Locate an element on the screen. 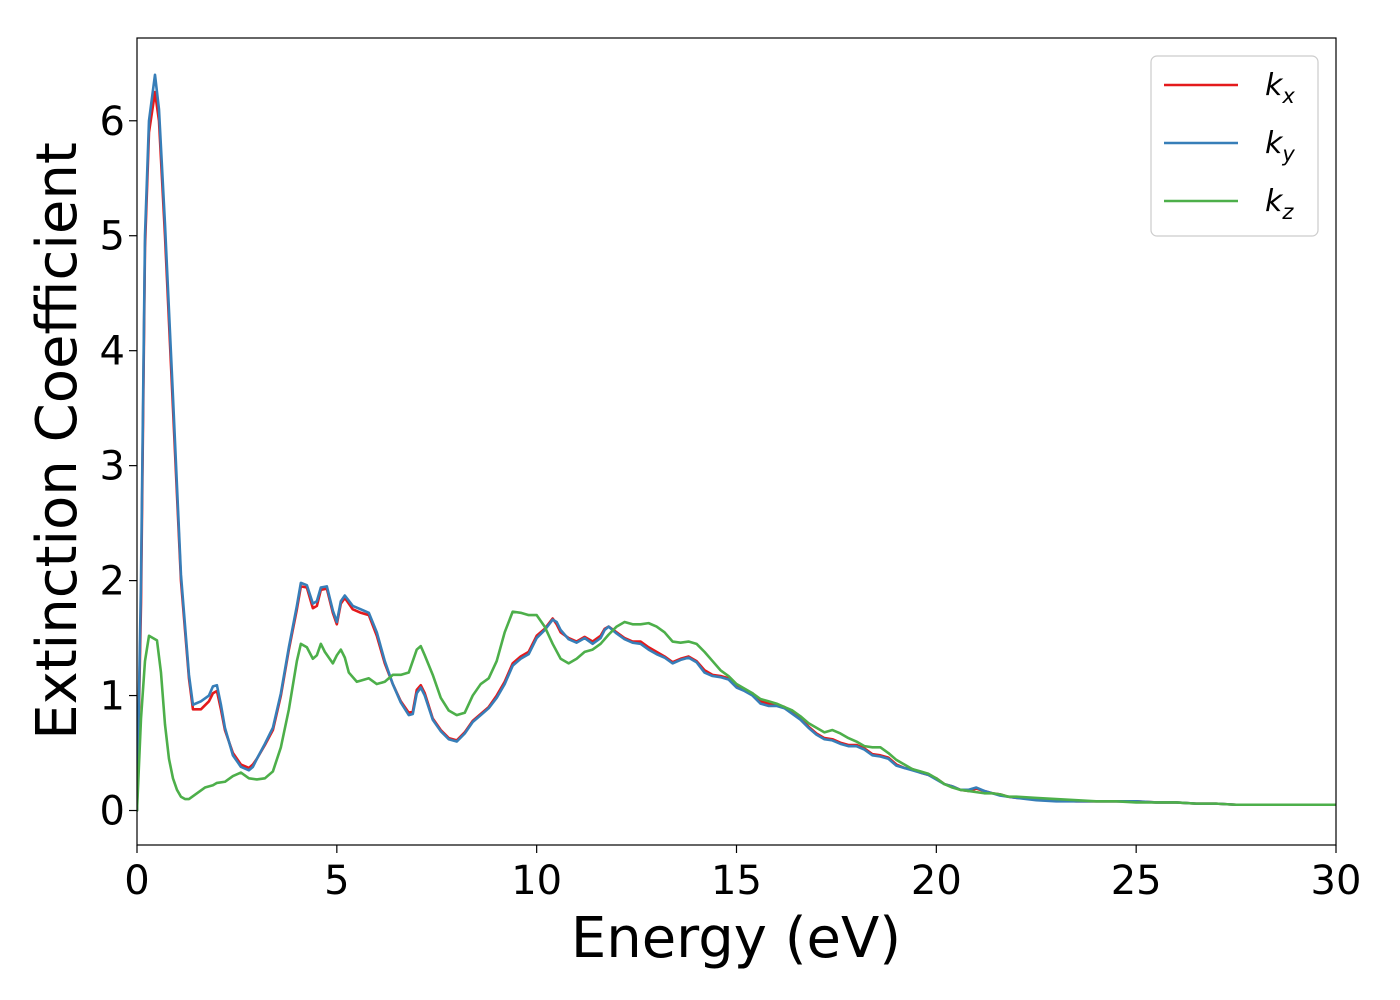 This screenshot has width=1400, height=1000. legend-box is located at coordinates (1234, 146).